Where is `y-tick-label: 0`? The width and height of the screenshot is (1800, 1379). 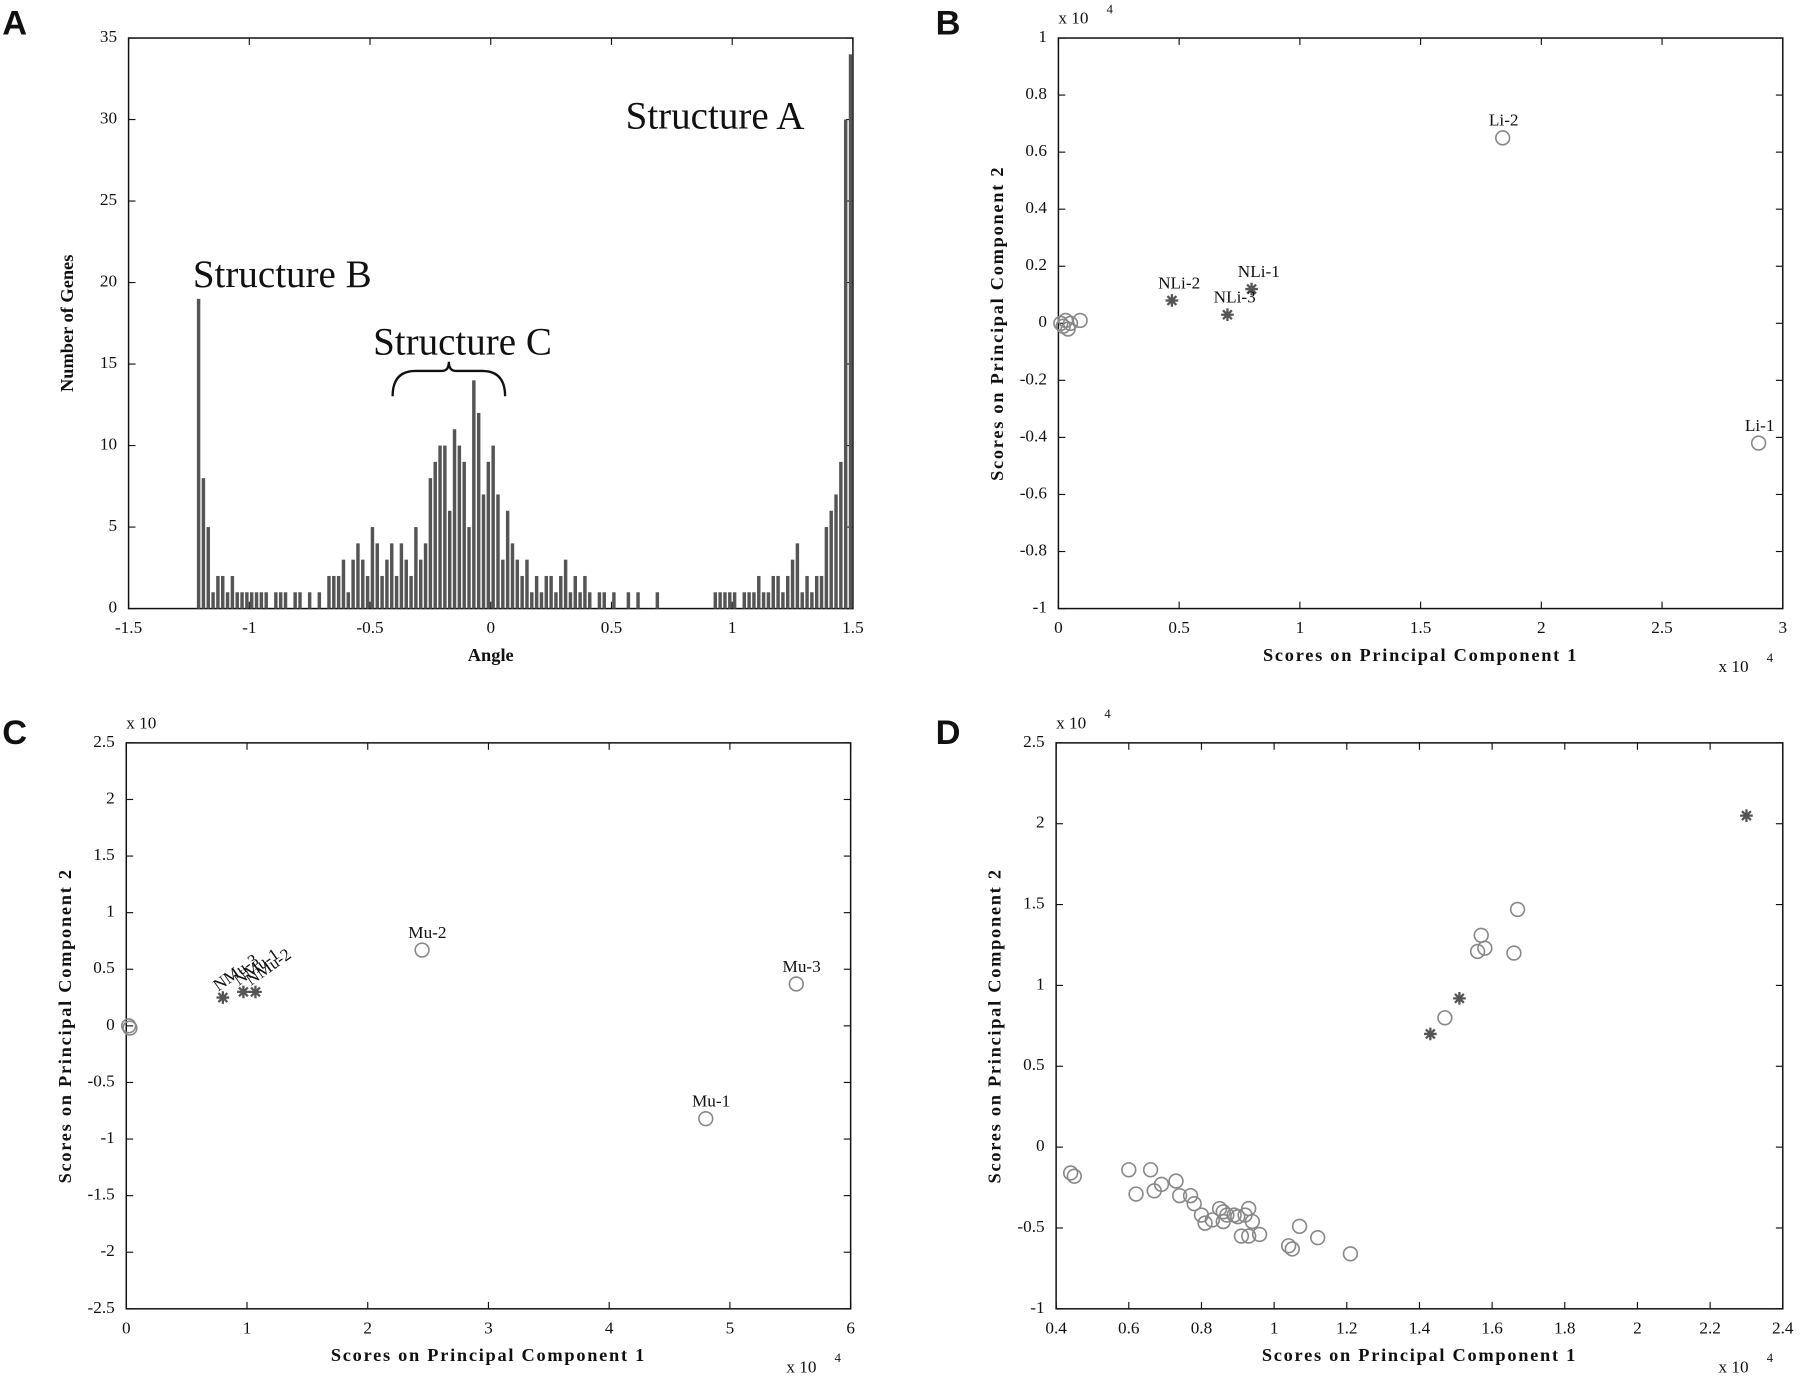
y-tick-label: 0 is located at coordinates (112, 607).